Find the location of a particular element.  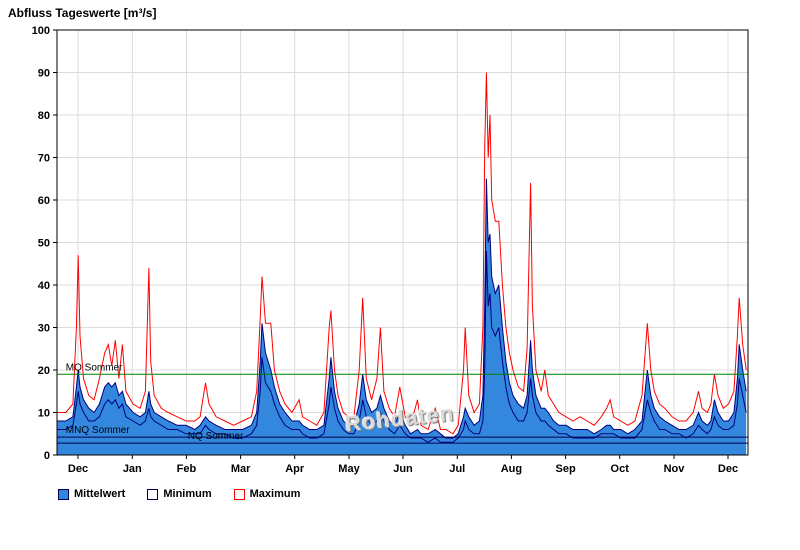

legend-item-maximum: Maximum is located at coordinates (267, 494).